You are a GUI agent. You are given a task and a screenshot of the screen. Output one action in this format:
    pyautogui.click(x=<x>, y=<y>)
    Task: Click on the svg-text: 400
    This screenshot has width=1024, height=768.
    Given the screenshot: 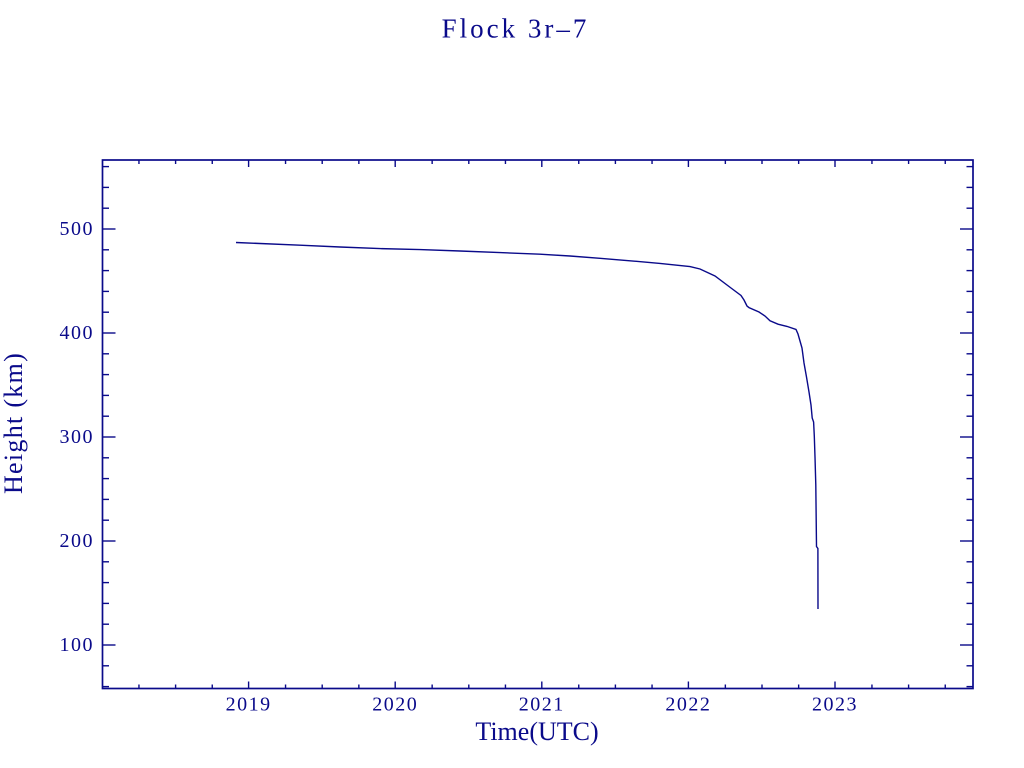 What is the action you would take?
    pyautogui.click(x=77, y=333)
    